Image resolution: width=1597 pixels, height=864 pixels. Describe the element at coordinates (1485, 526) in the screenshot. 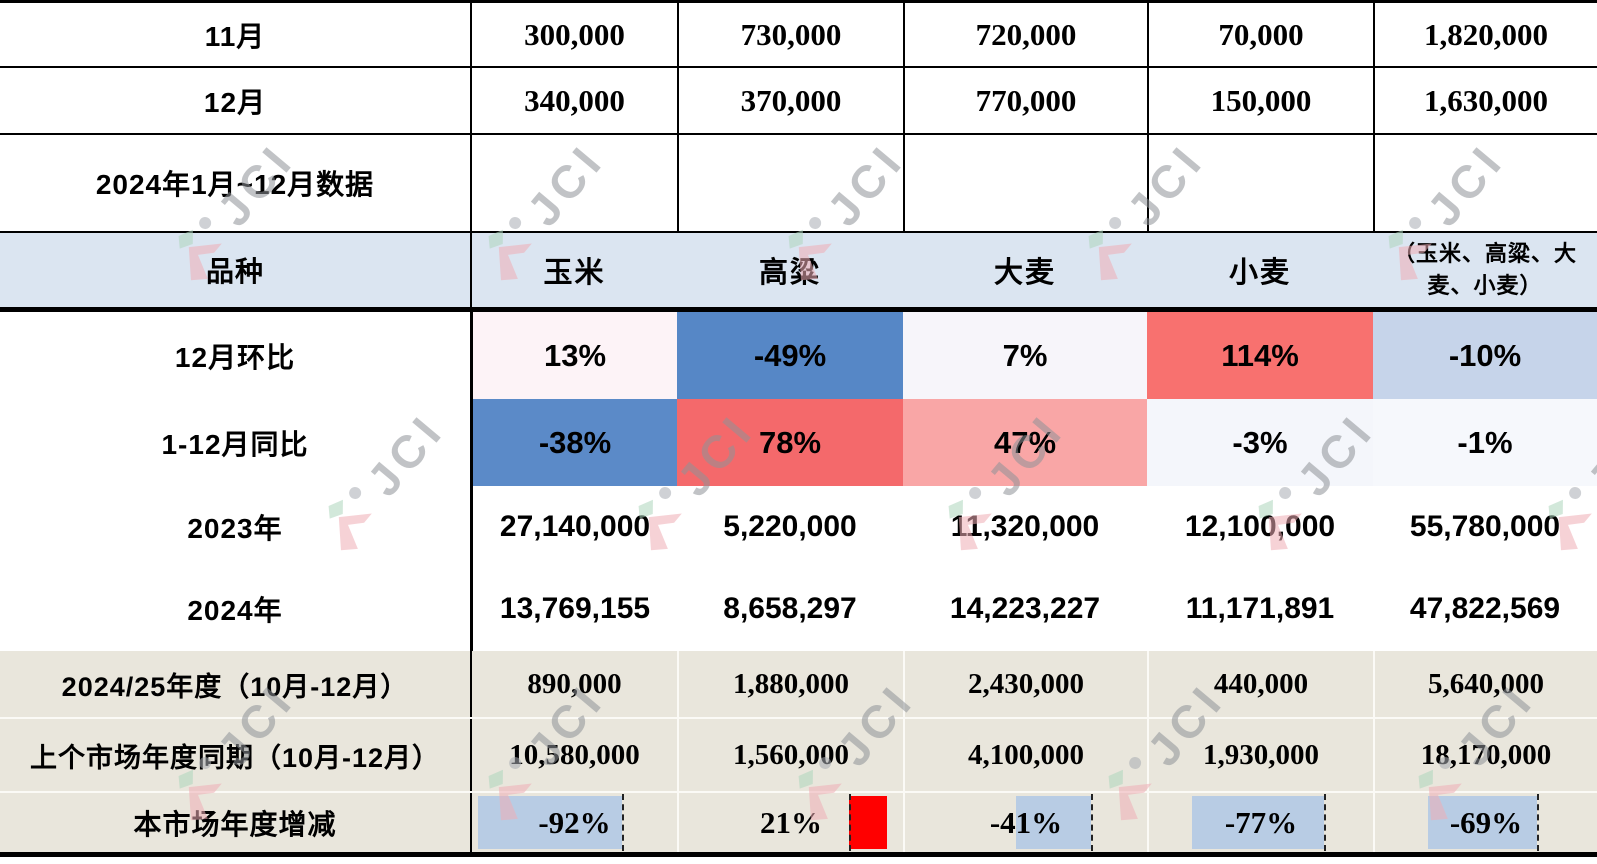

I see `cell-2023-total: 55,780,000` at that location.